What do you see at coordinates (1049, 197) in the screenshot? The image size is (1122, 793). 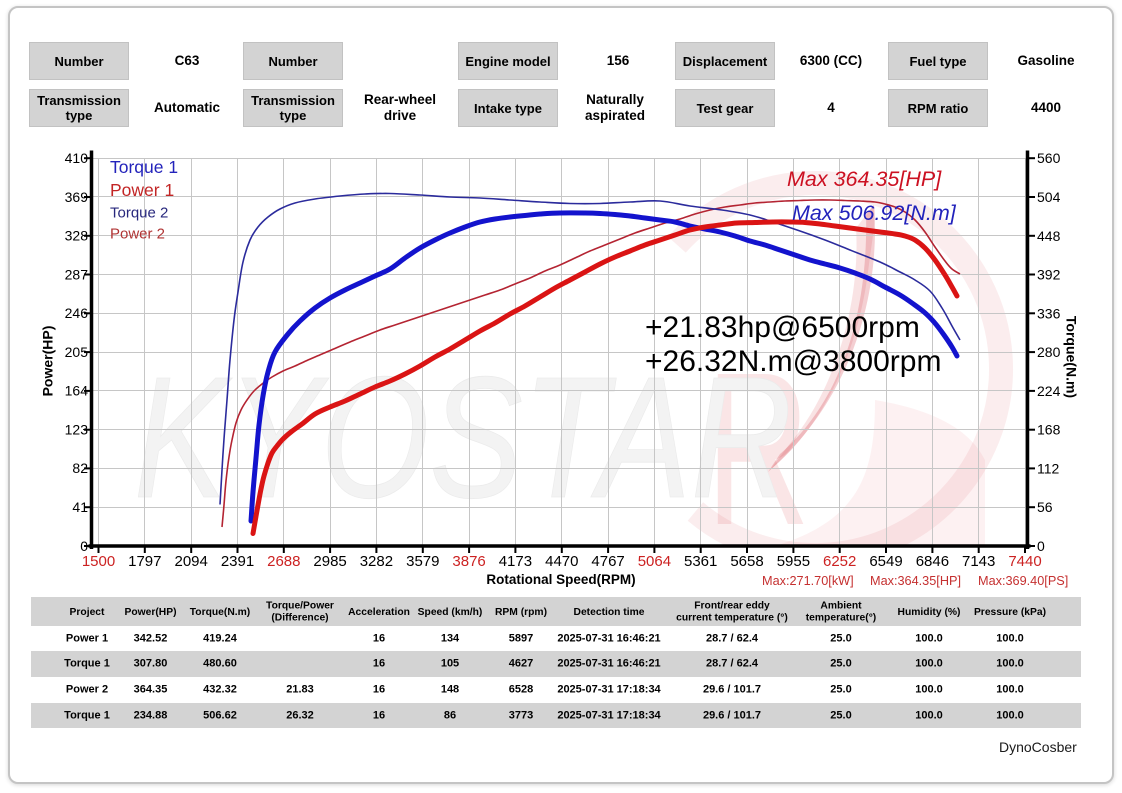 I see `svg-text: 504` at bounding box center [1049, 197].